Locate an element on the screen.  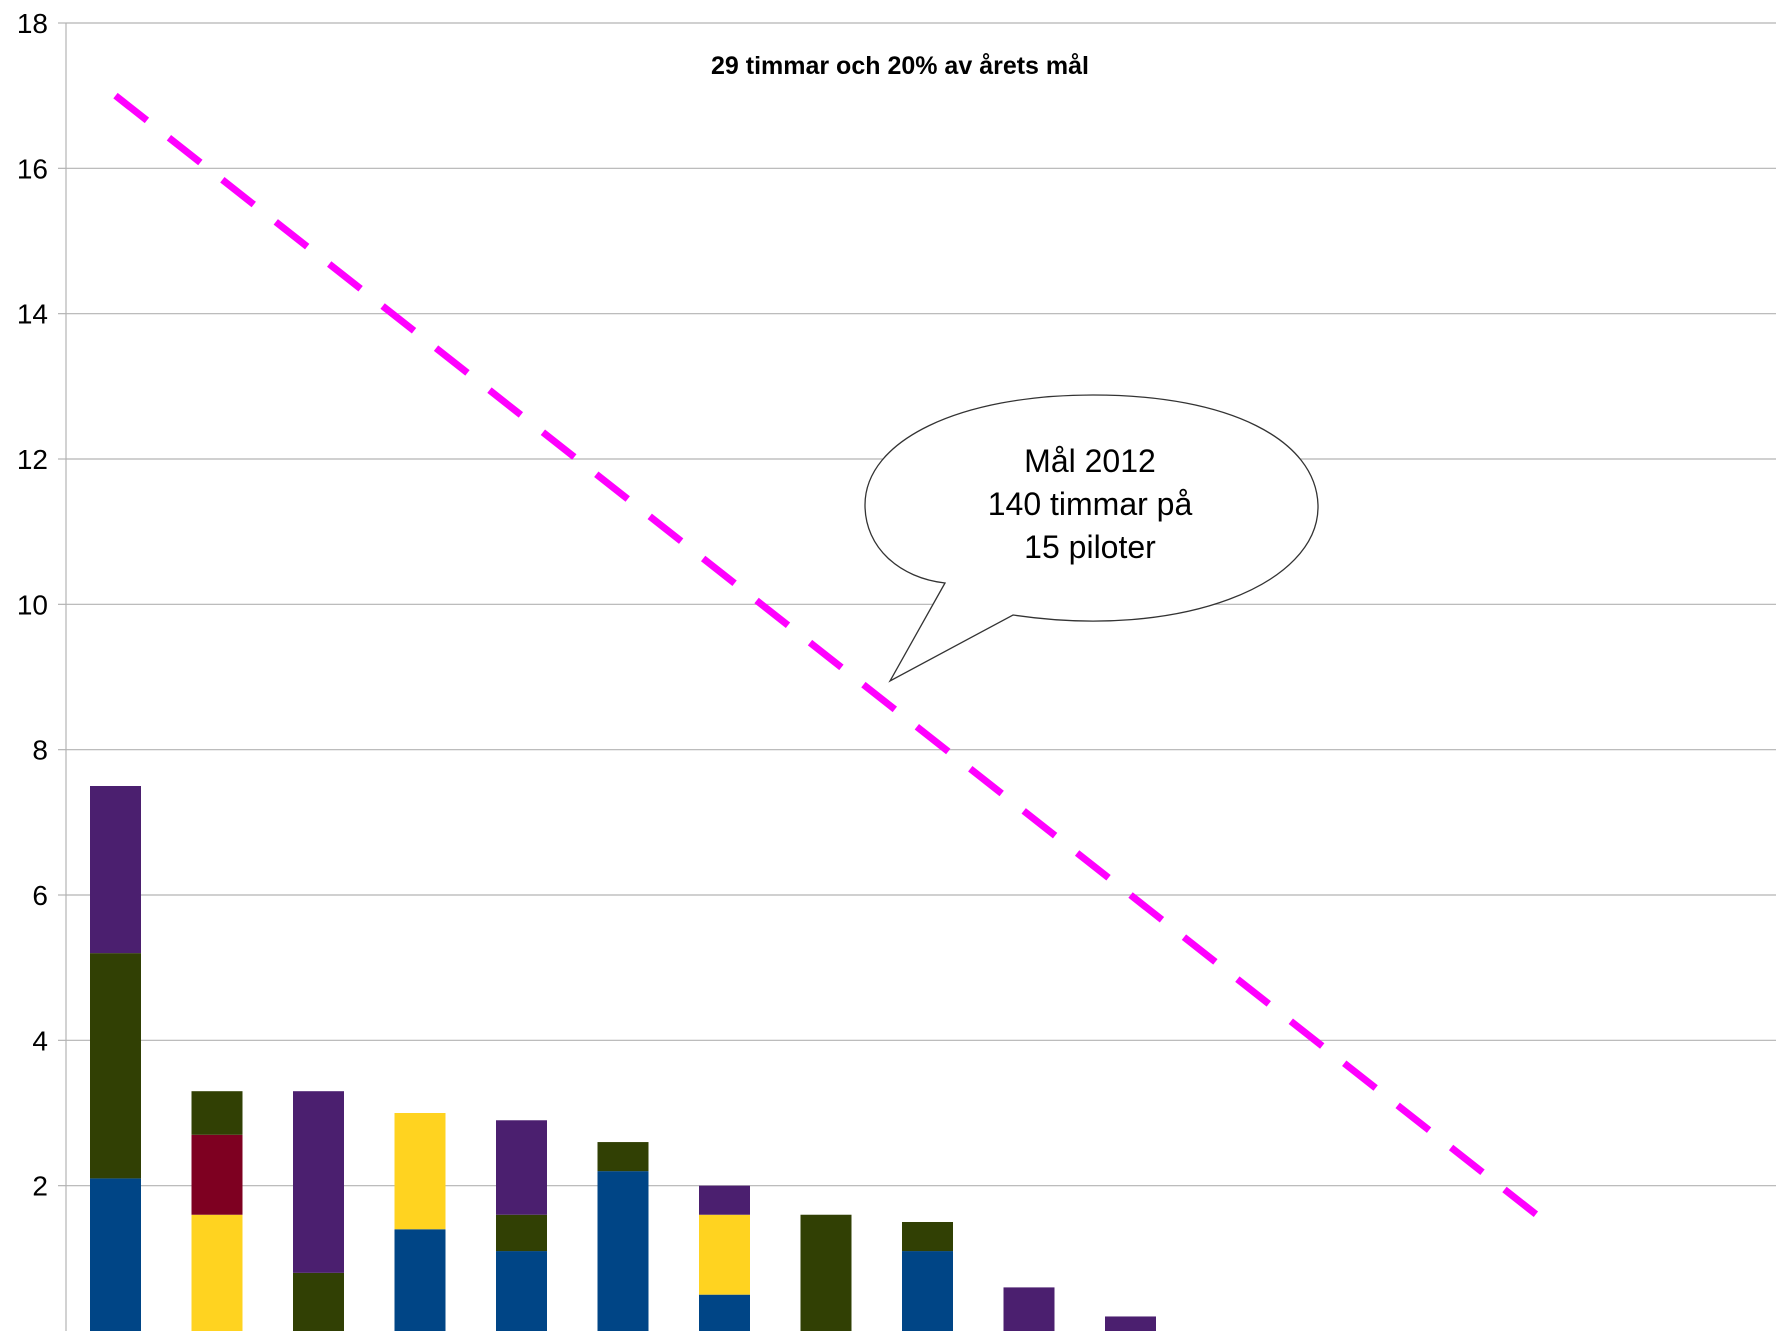
y-tick-label: 4 is located at coordinates (40, 1040).